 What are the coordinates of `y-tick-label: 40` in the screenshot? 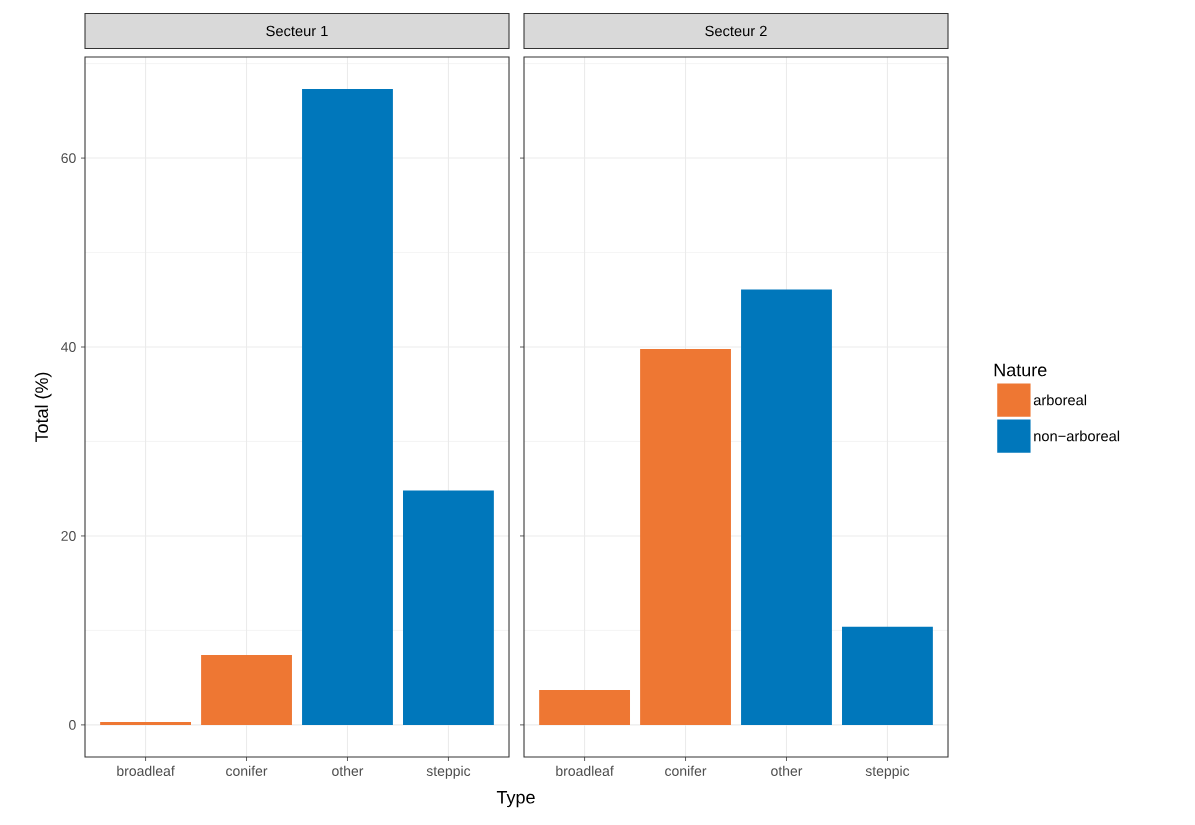 It's located at (68, 347).